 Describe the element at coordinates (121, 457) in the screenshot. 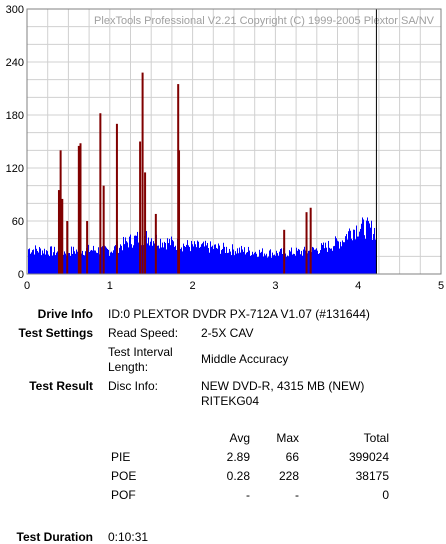

I see `stat-row-name: PIE` at that location.